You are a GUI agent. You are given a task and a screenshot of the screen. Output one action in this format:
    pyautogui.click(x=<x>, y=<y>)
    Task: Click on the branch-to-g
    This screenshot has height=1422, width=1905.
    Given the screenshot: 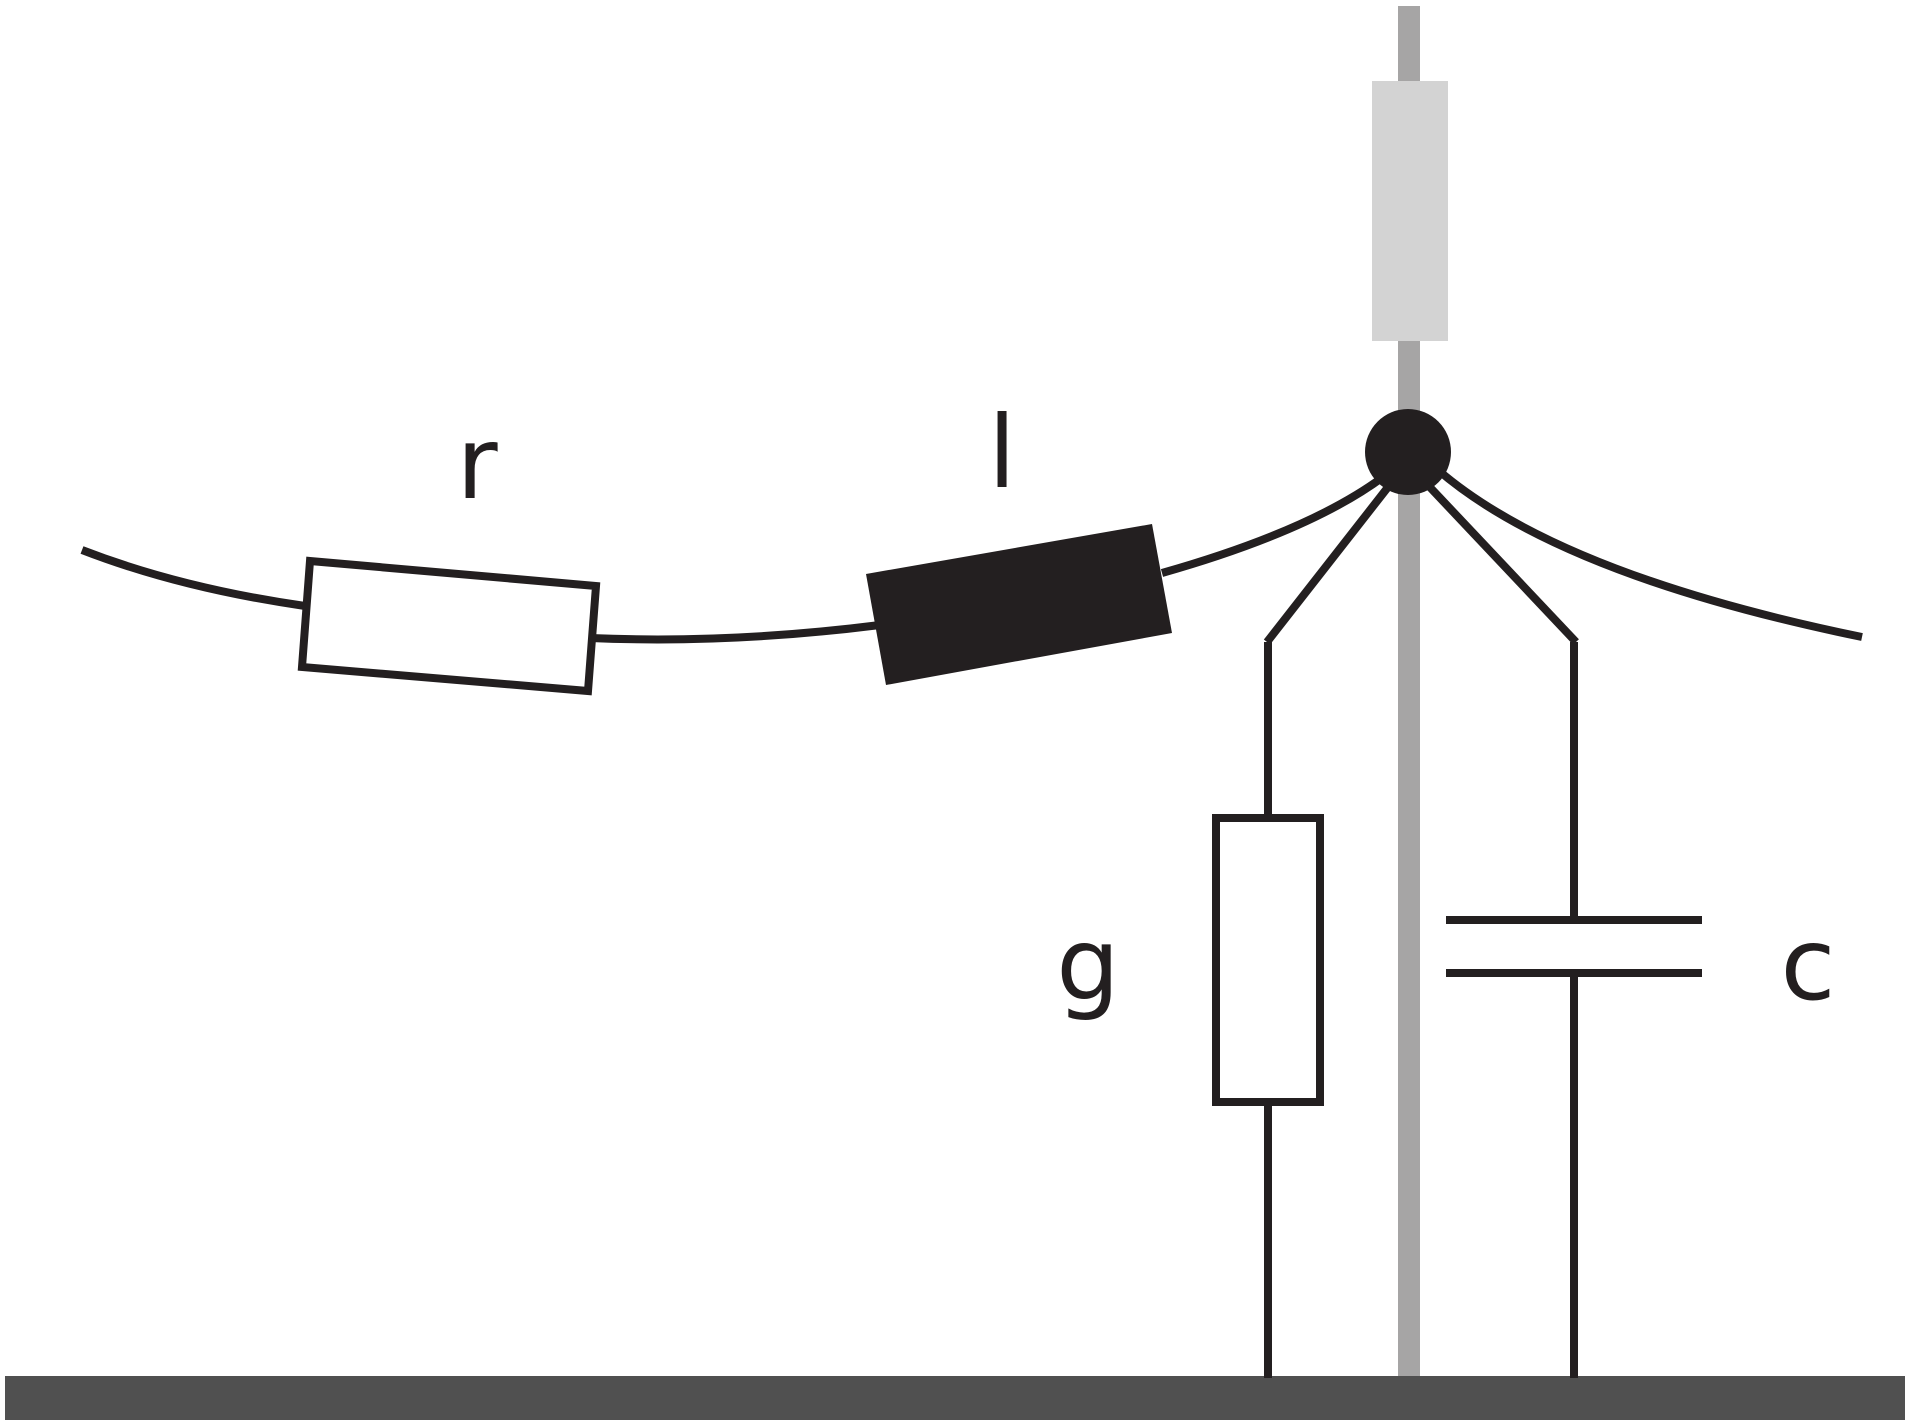 What is the action you would take?
    pyautogui.click(x=1329, y=562)
    